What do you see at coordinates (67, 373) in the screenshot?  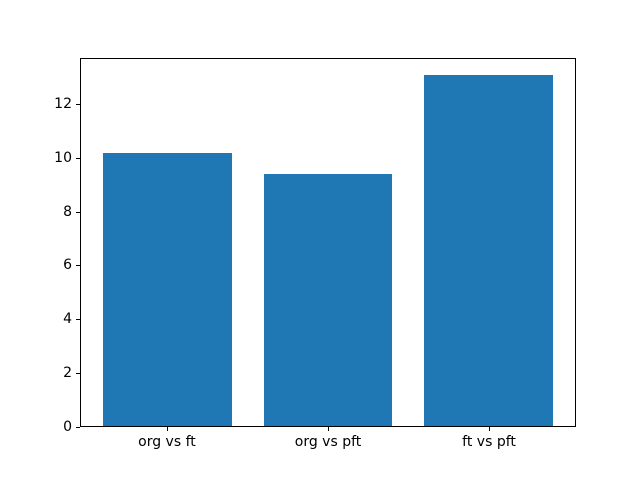 I see `y-tick-label: 2` at bounding box center [67, 373].